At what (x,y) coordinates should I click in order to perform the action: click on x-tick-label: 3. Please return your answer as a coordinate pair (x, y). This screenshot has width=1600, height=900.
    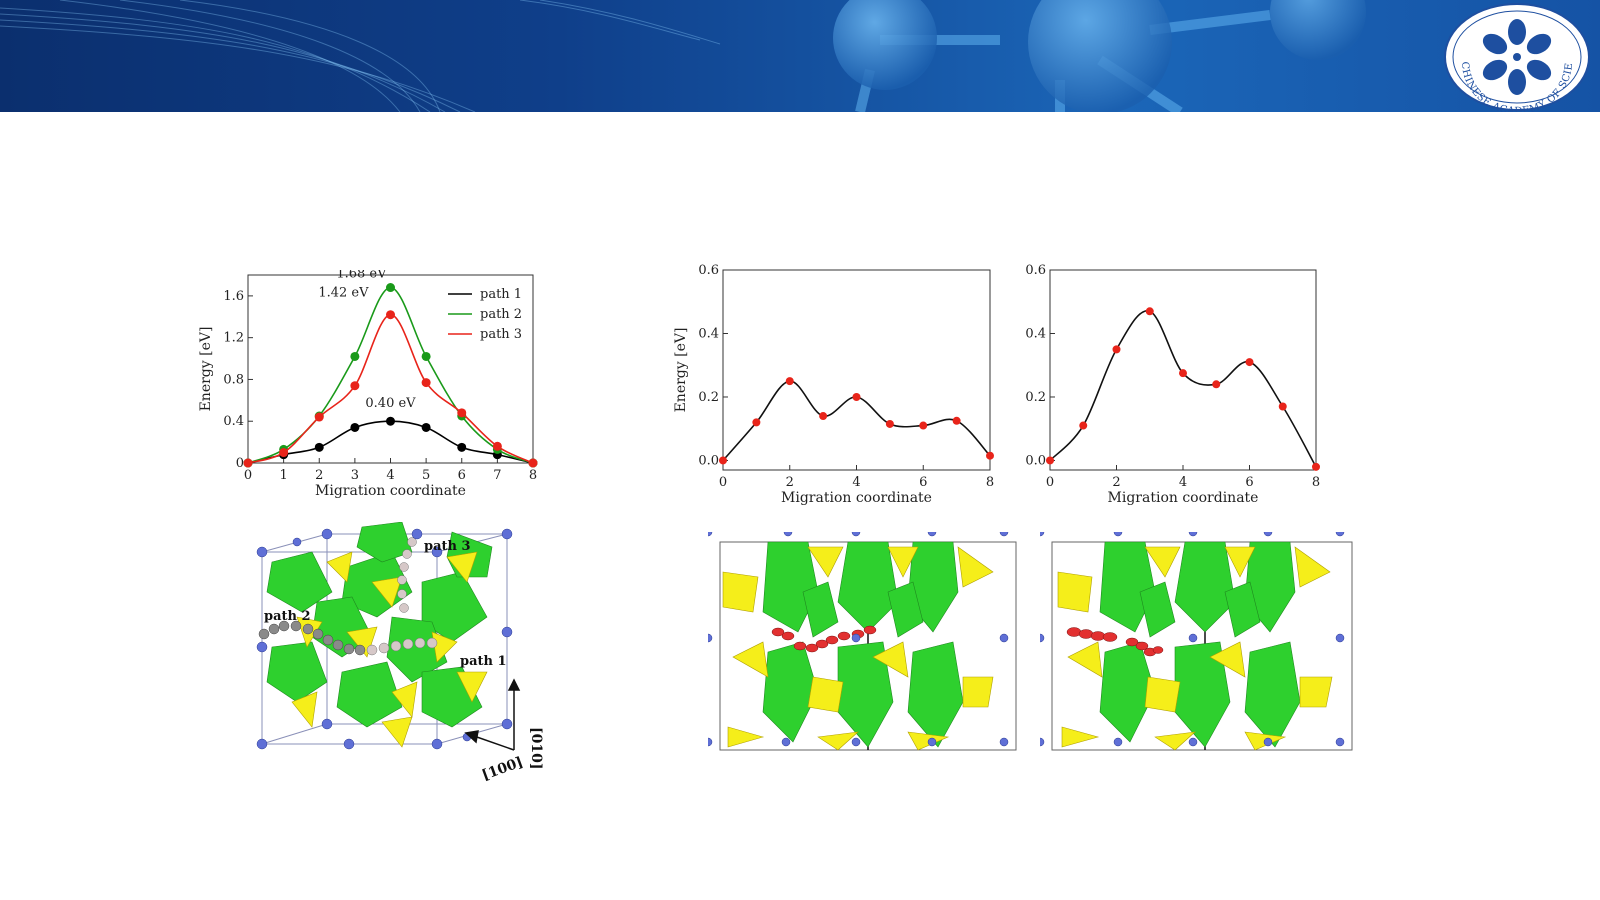
    Looking at the image, I should click on (355, 475).